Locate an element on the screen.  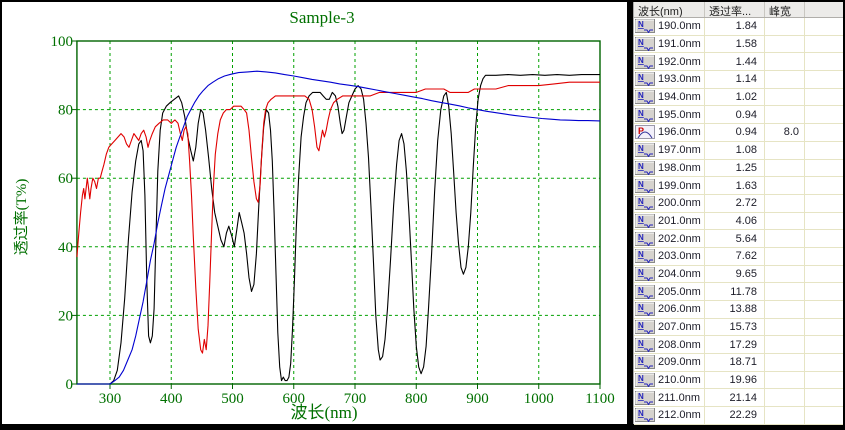
wavelength-value: 191.0nm is located at coordinates (679, 44).